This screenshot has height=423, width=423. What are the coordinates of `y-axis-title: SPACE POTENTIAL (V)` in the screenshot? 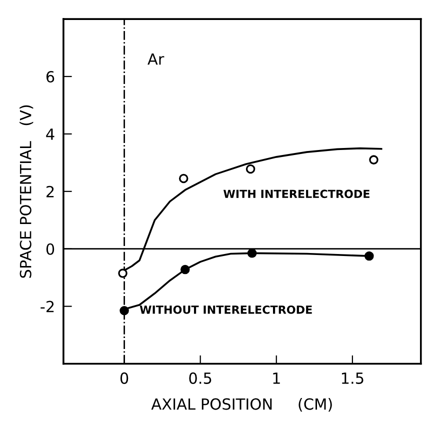 It's located at (27, 191).